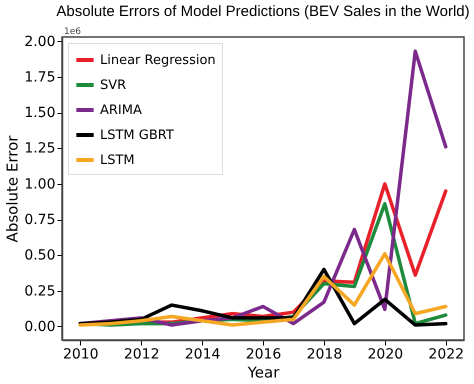 The image size is (474, 384). I want to click on x-tick-label: 2022, so click(446, 354).